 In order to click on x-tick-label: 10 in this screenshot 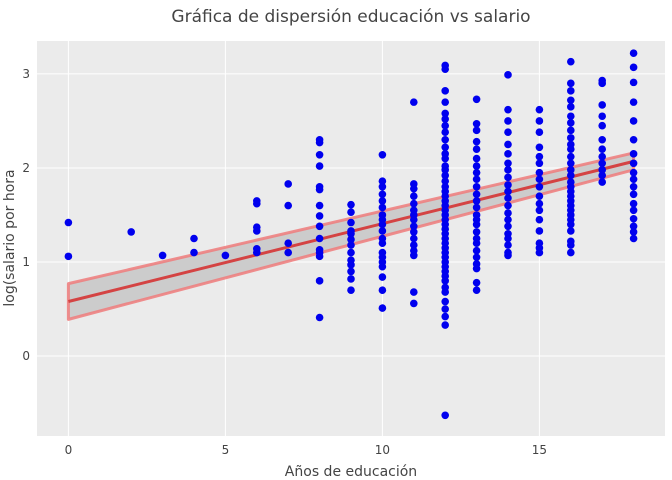, I will do `click(382, 450)`.